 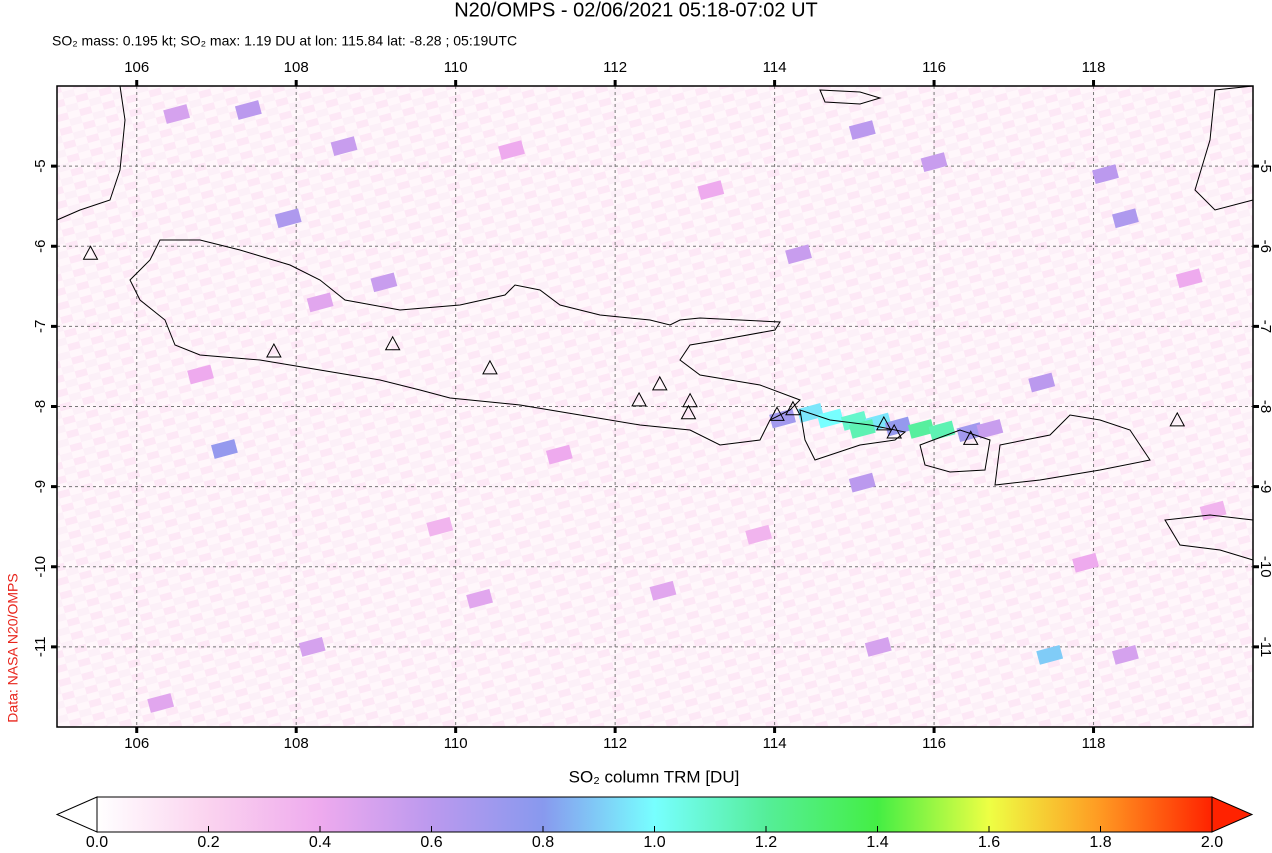 I want to click on source-note: Data: NASA N20/OMPS, so click(x=13, y=647).